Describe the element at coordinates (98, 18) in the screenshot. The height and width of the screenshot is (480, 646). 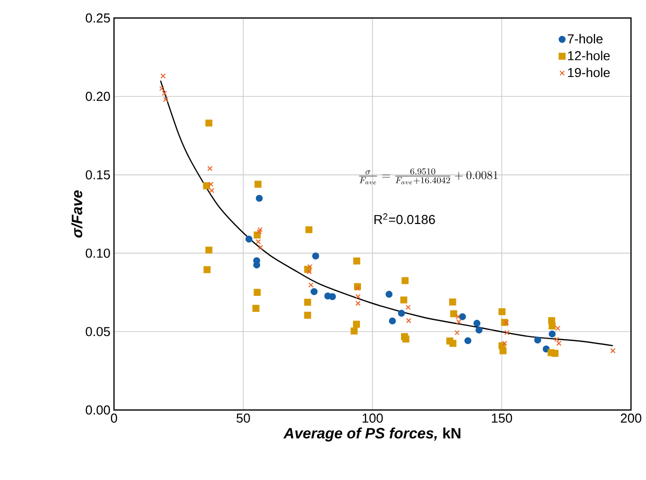
I see `y-tick-label: 0.25` at that location.